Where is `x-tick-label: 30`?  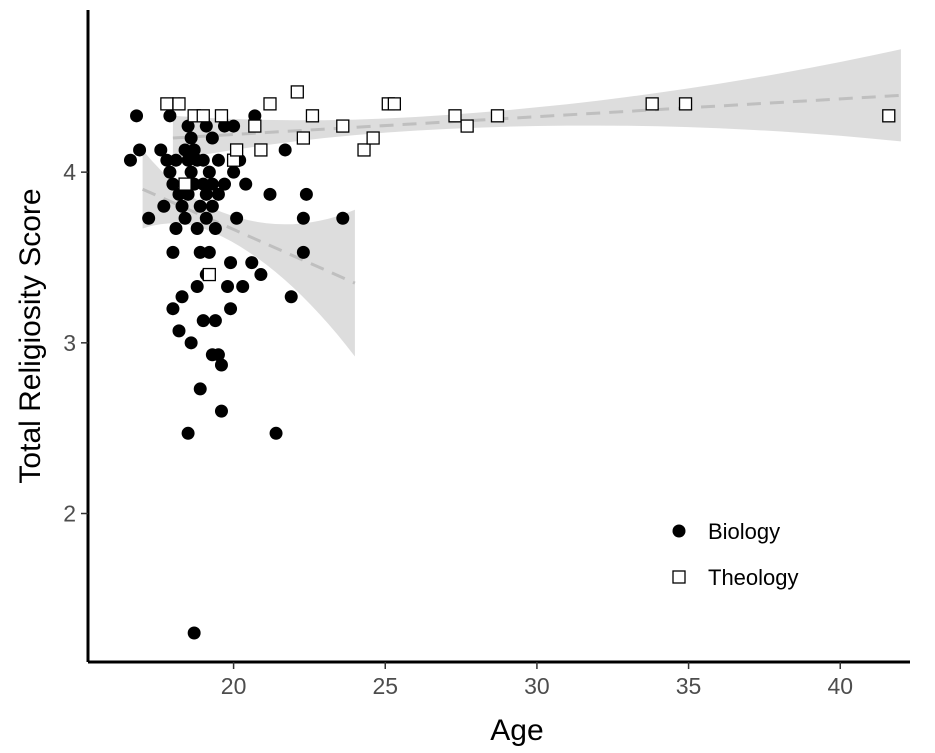
x-tick-label: 30 is located at coordinates (537, 686).